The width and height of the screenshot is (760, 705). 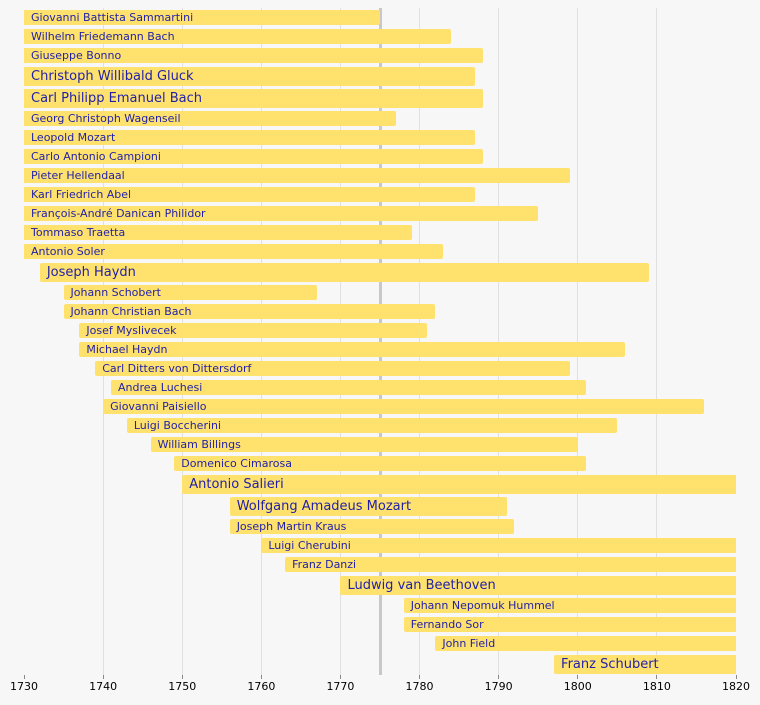 What do you see at coordinates (447, 624) in the screenshot?
I see `composer-label: Fernando Sor` at bounding box center [447, 624].